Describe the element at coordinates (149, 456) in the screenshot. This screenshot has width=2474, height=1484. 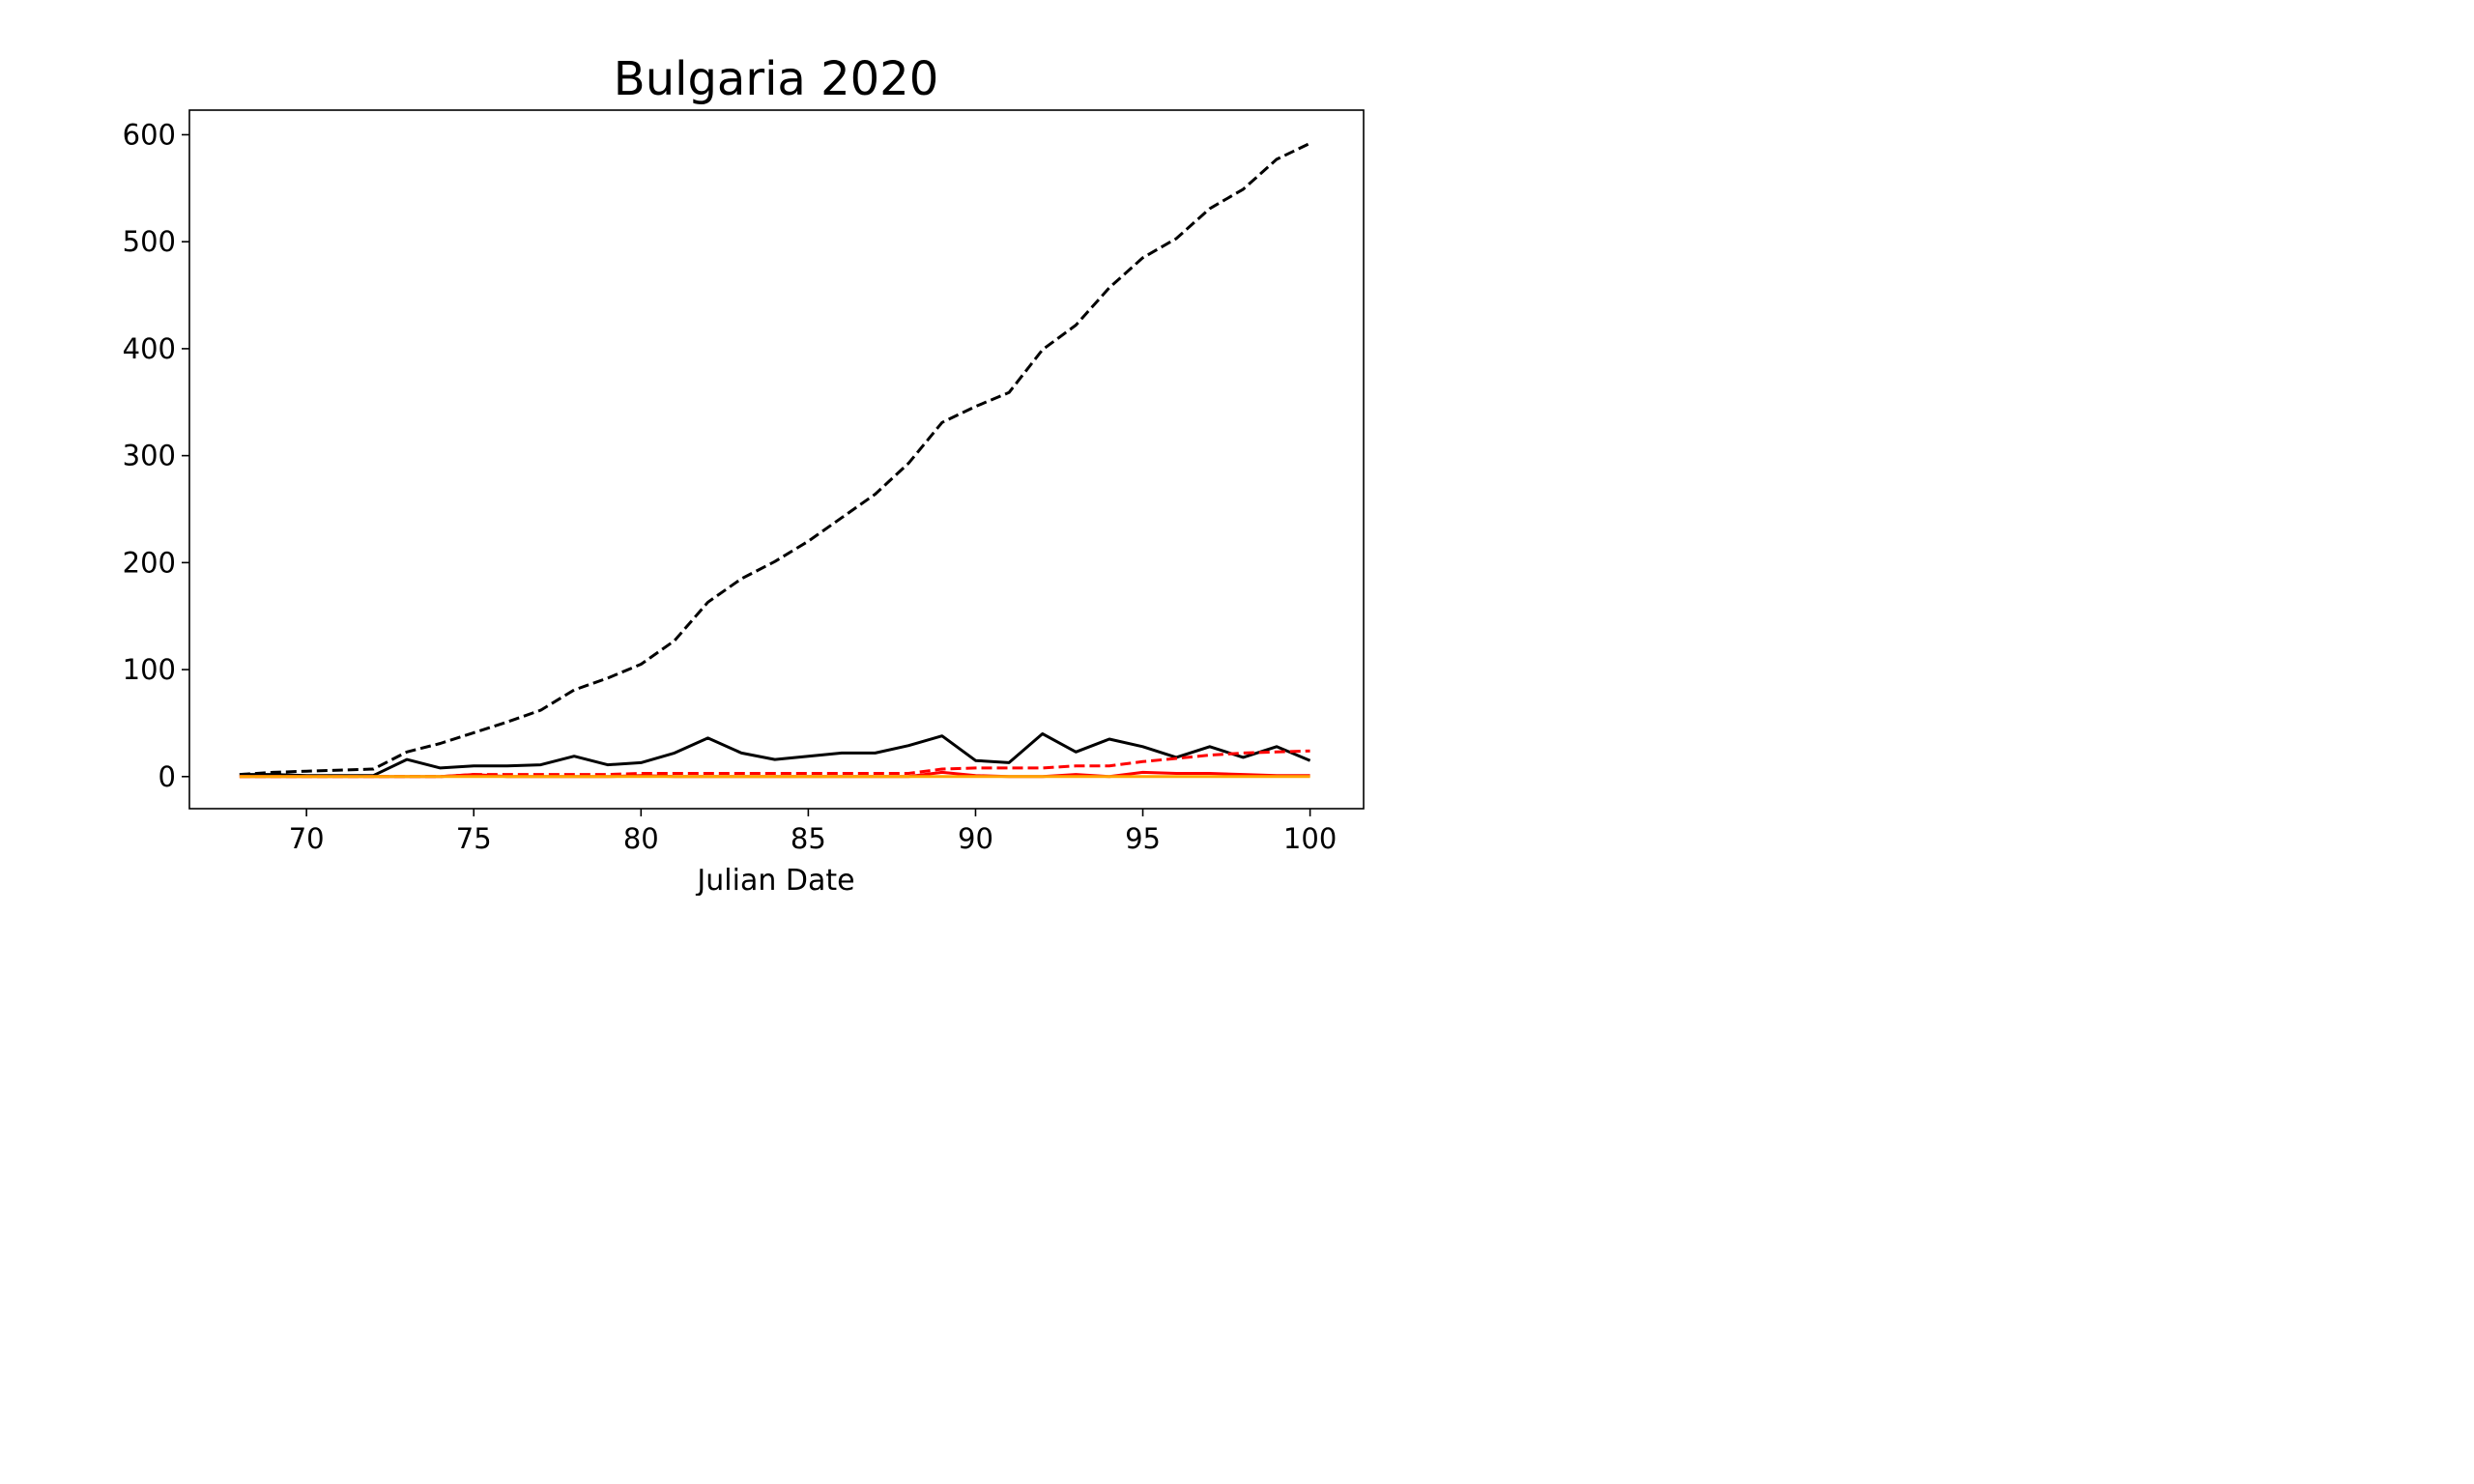
I see `y-tick-label: 300` at that location.